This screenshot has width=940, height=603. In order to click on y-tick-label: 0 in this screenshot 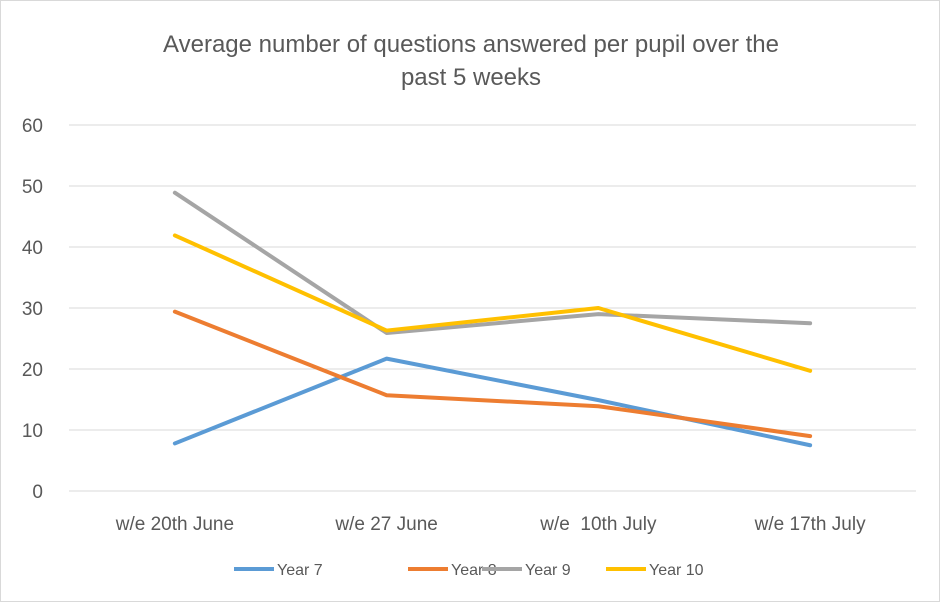, I will do `click(37, 492)`.